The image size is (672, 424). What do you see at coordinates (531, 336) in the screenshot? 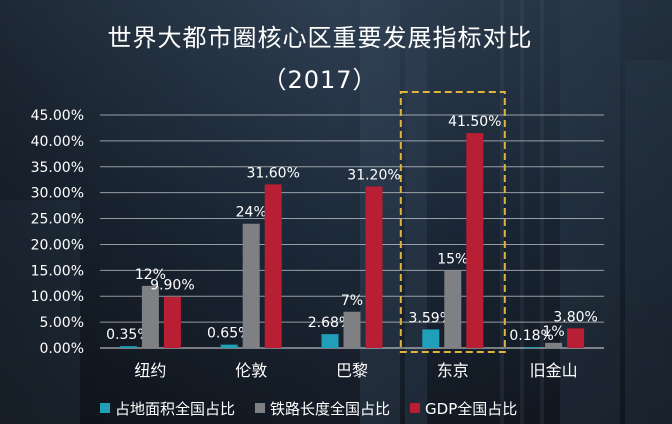
I see `data-label: 0.18%` at bounding box center [531, 336].